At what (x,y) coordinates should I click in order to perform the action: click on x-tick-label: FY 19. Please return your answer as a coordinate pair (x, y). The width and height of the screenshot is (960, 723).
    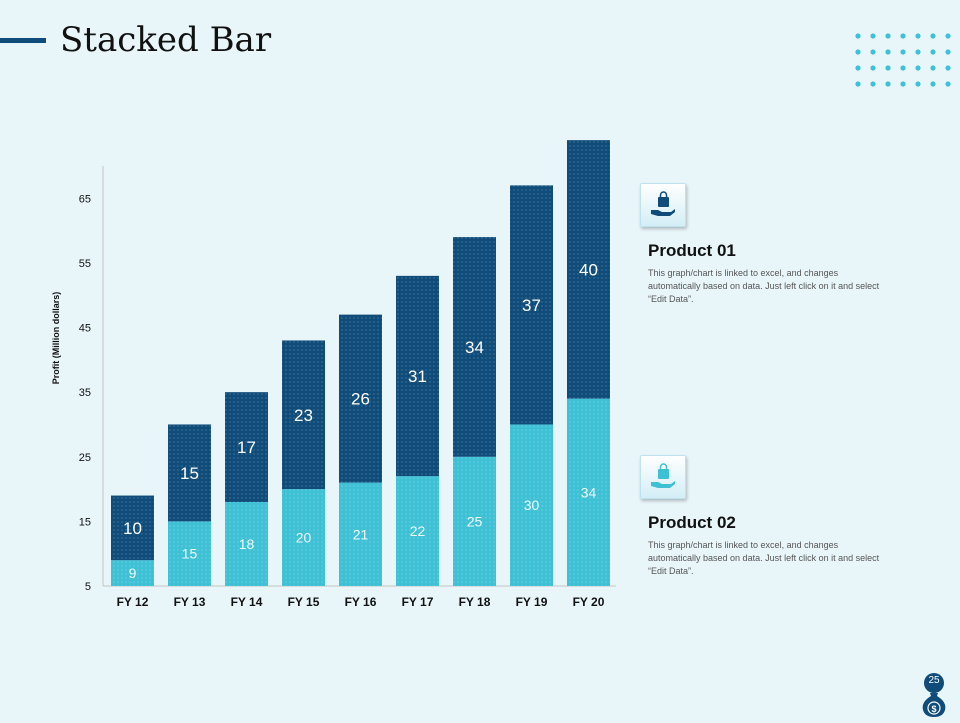
    Looking at the image, I should click on (532, 602).